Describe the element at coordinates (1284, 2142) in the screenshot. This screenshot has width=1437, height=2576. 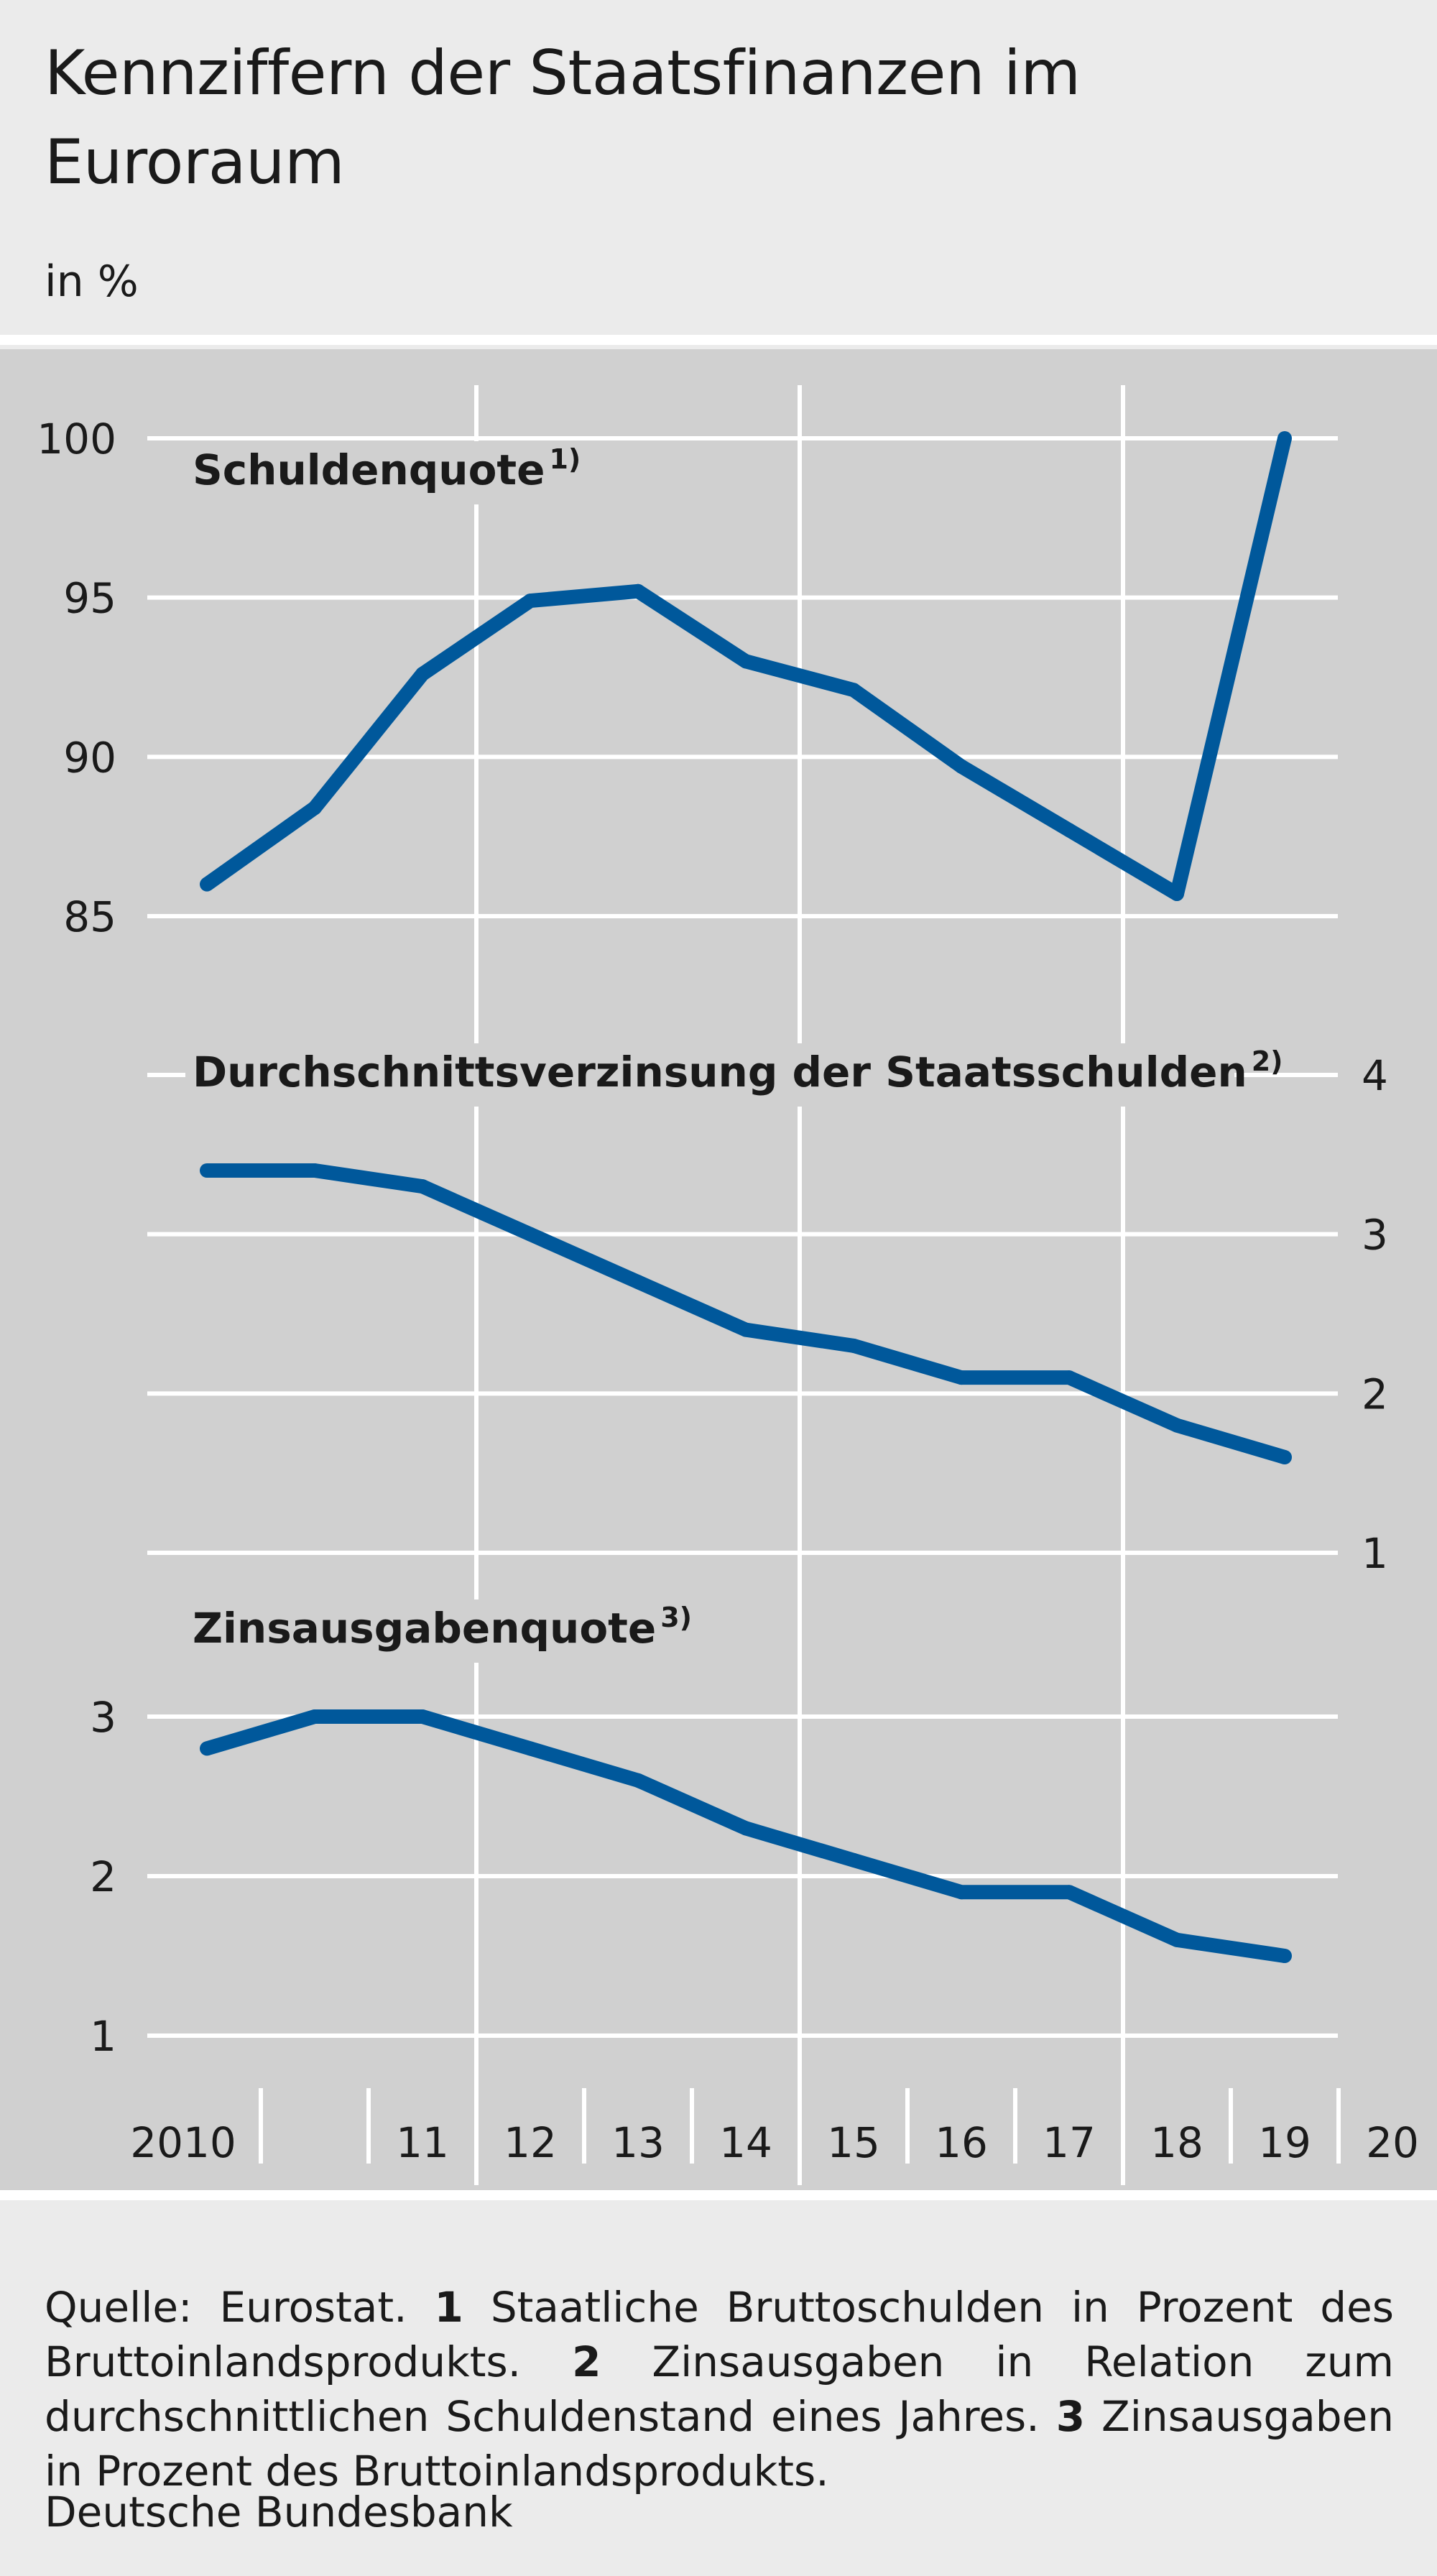
I see `x-tick-label: 19` at that location.